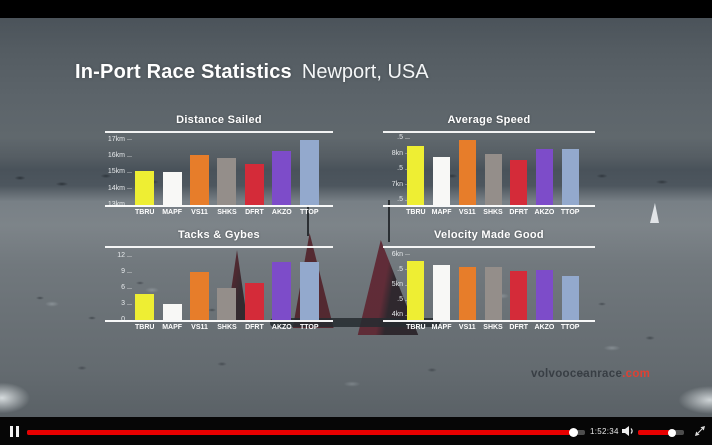 The height and width of the screenshot is (445, 712). I want to click on chart-plot: .5 8kn .5 7kn .5, so click(489, 170).